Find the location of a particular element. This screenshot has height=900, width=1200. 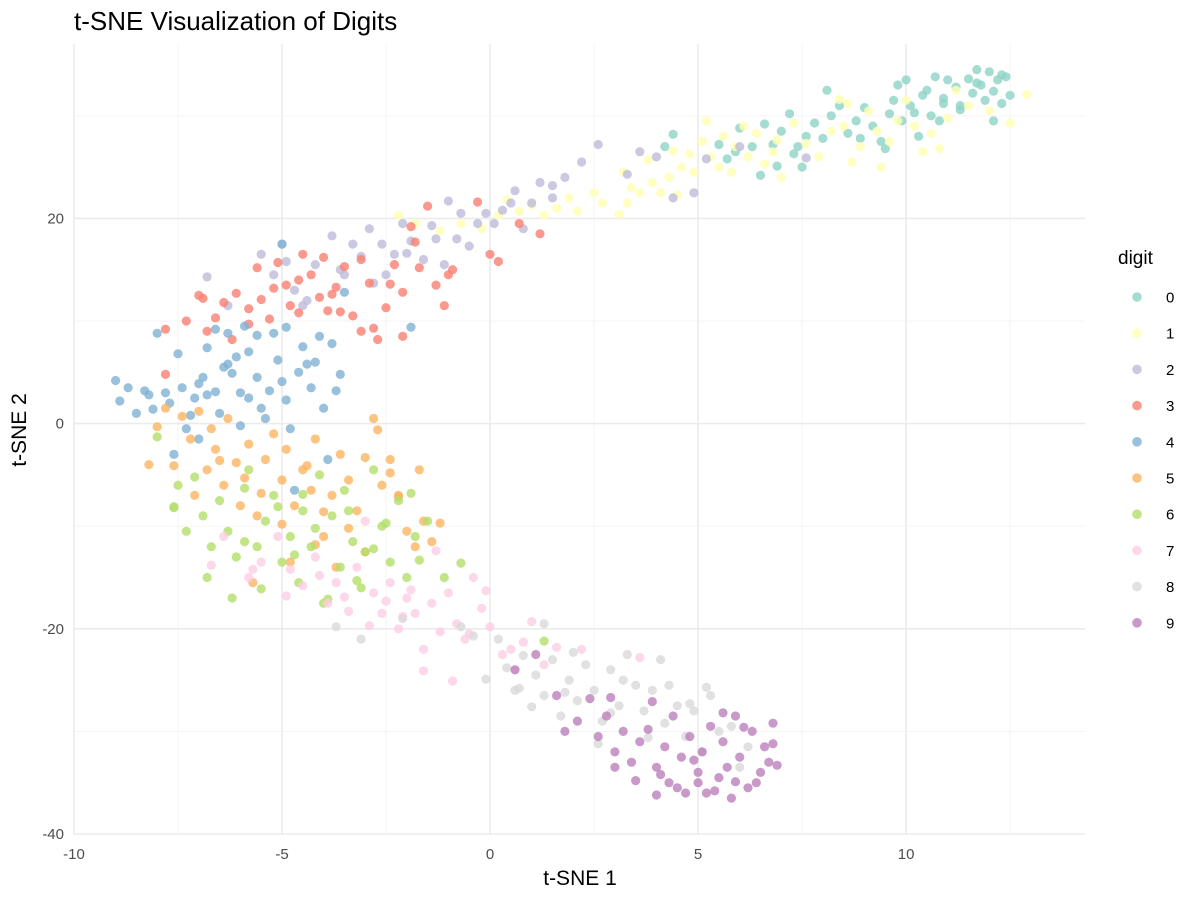

legend-label-1: 1 is located at coordinates (1170, 334).